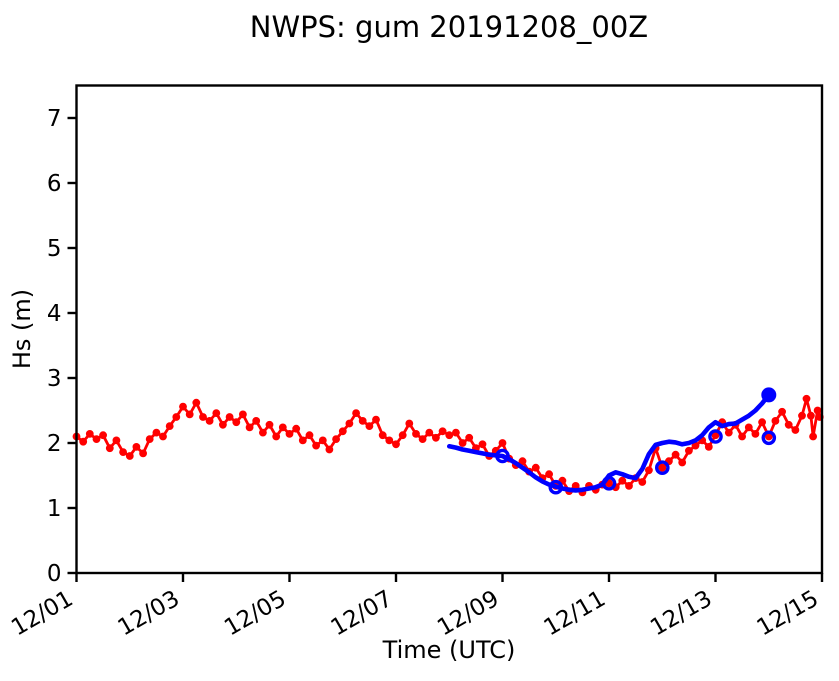 The height and width of the screenshot is (681, 839). What do you see at coordinates (42, 614) in the screenshot?
I see `x-tick-label: 12/01` at bounding box center [42, 614].